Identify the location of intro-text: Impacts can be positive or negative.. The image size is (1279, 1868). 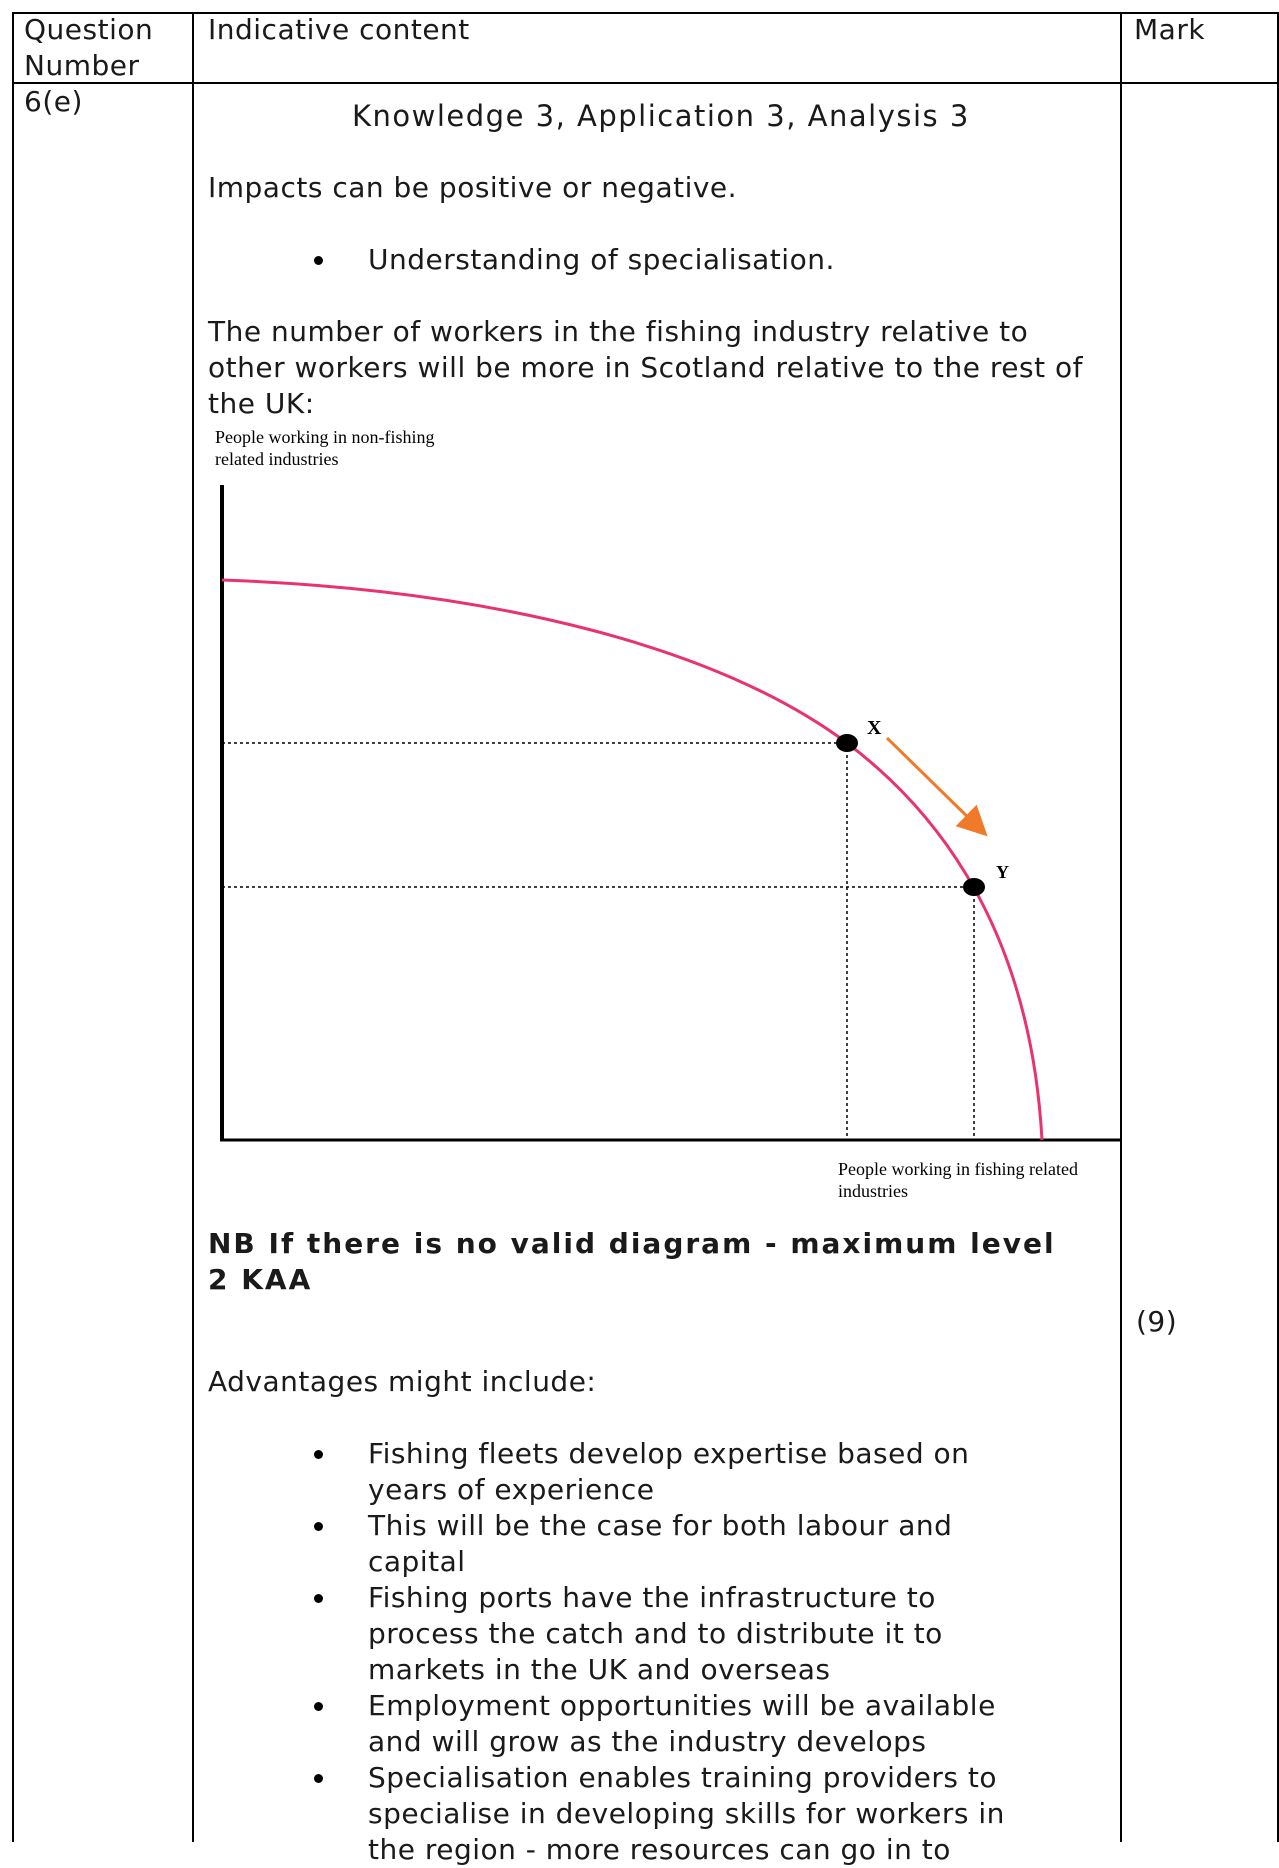
(473, 187).